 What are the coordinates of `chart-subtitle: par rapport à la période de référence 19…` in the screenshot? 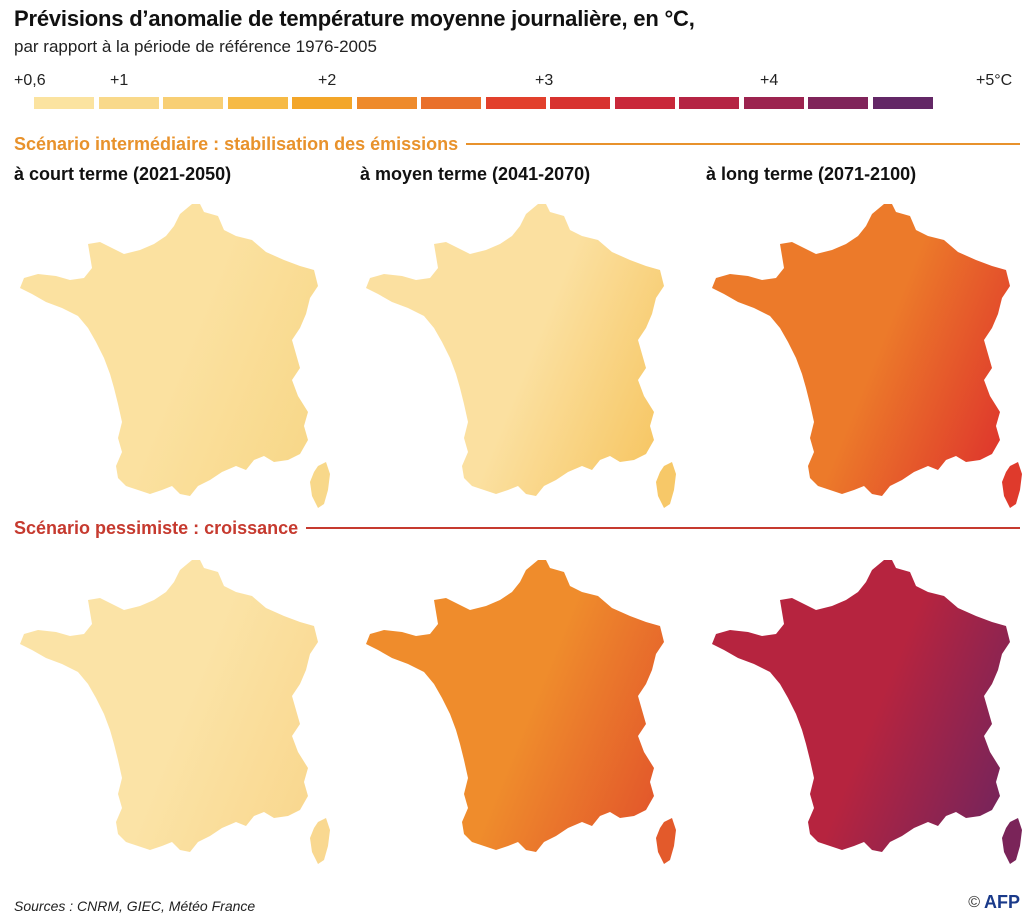 It's located at (195, 46).